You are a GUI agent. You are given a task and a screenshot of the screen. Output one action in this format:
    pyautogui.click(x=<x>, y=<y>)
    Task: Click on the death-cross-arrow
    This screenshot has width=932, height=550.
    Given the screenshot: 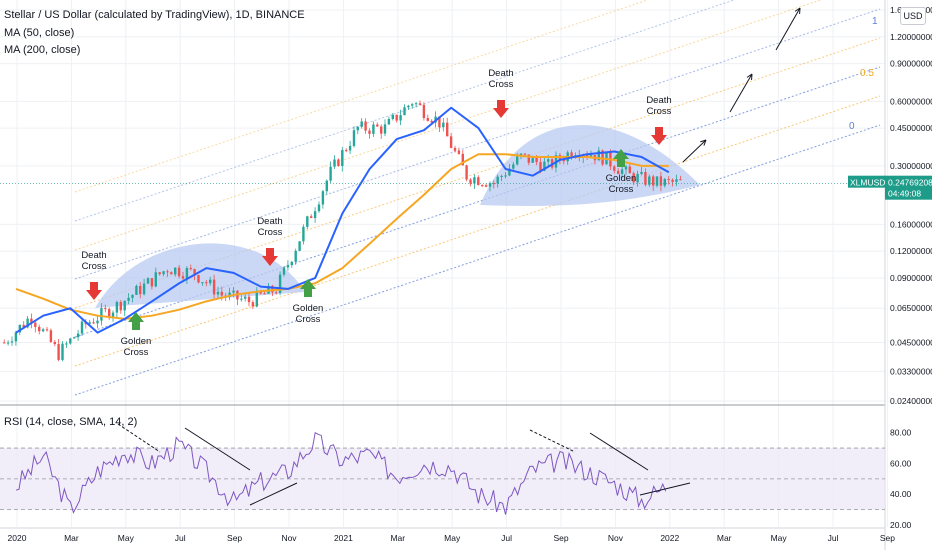 What is the action you would take?
    pyautogui.click(x=659, y=136)
    